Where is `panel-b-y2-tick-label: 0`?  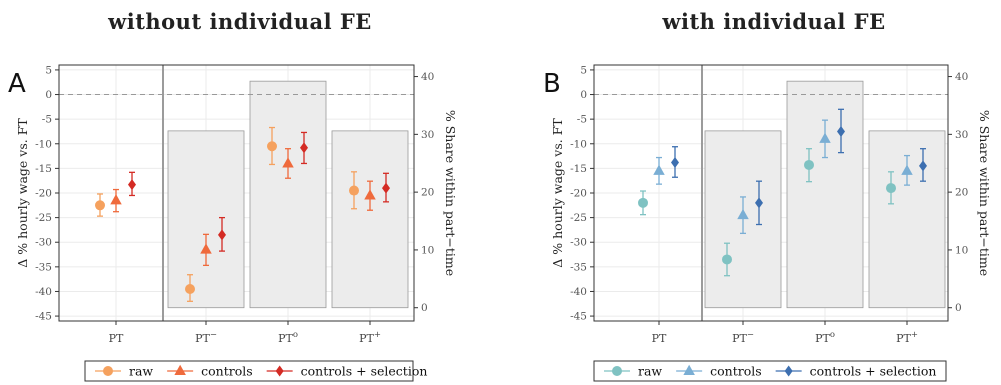
panel-b-y2-tick-label: 0 is located at coordinates (958, 308).